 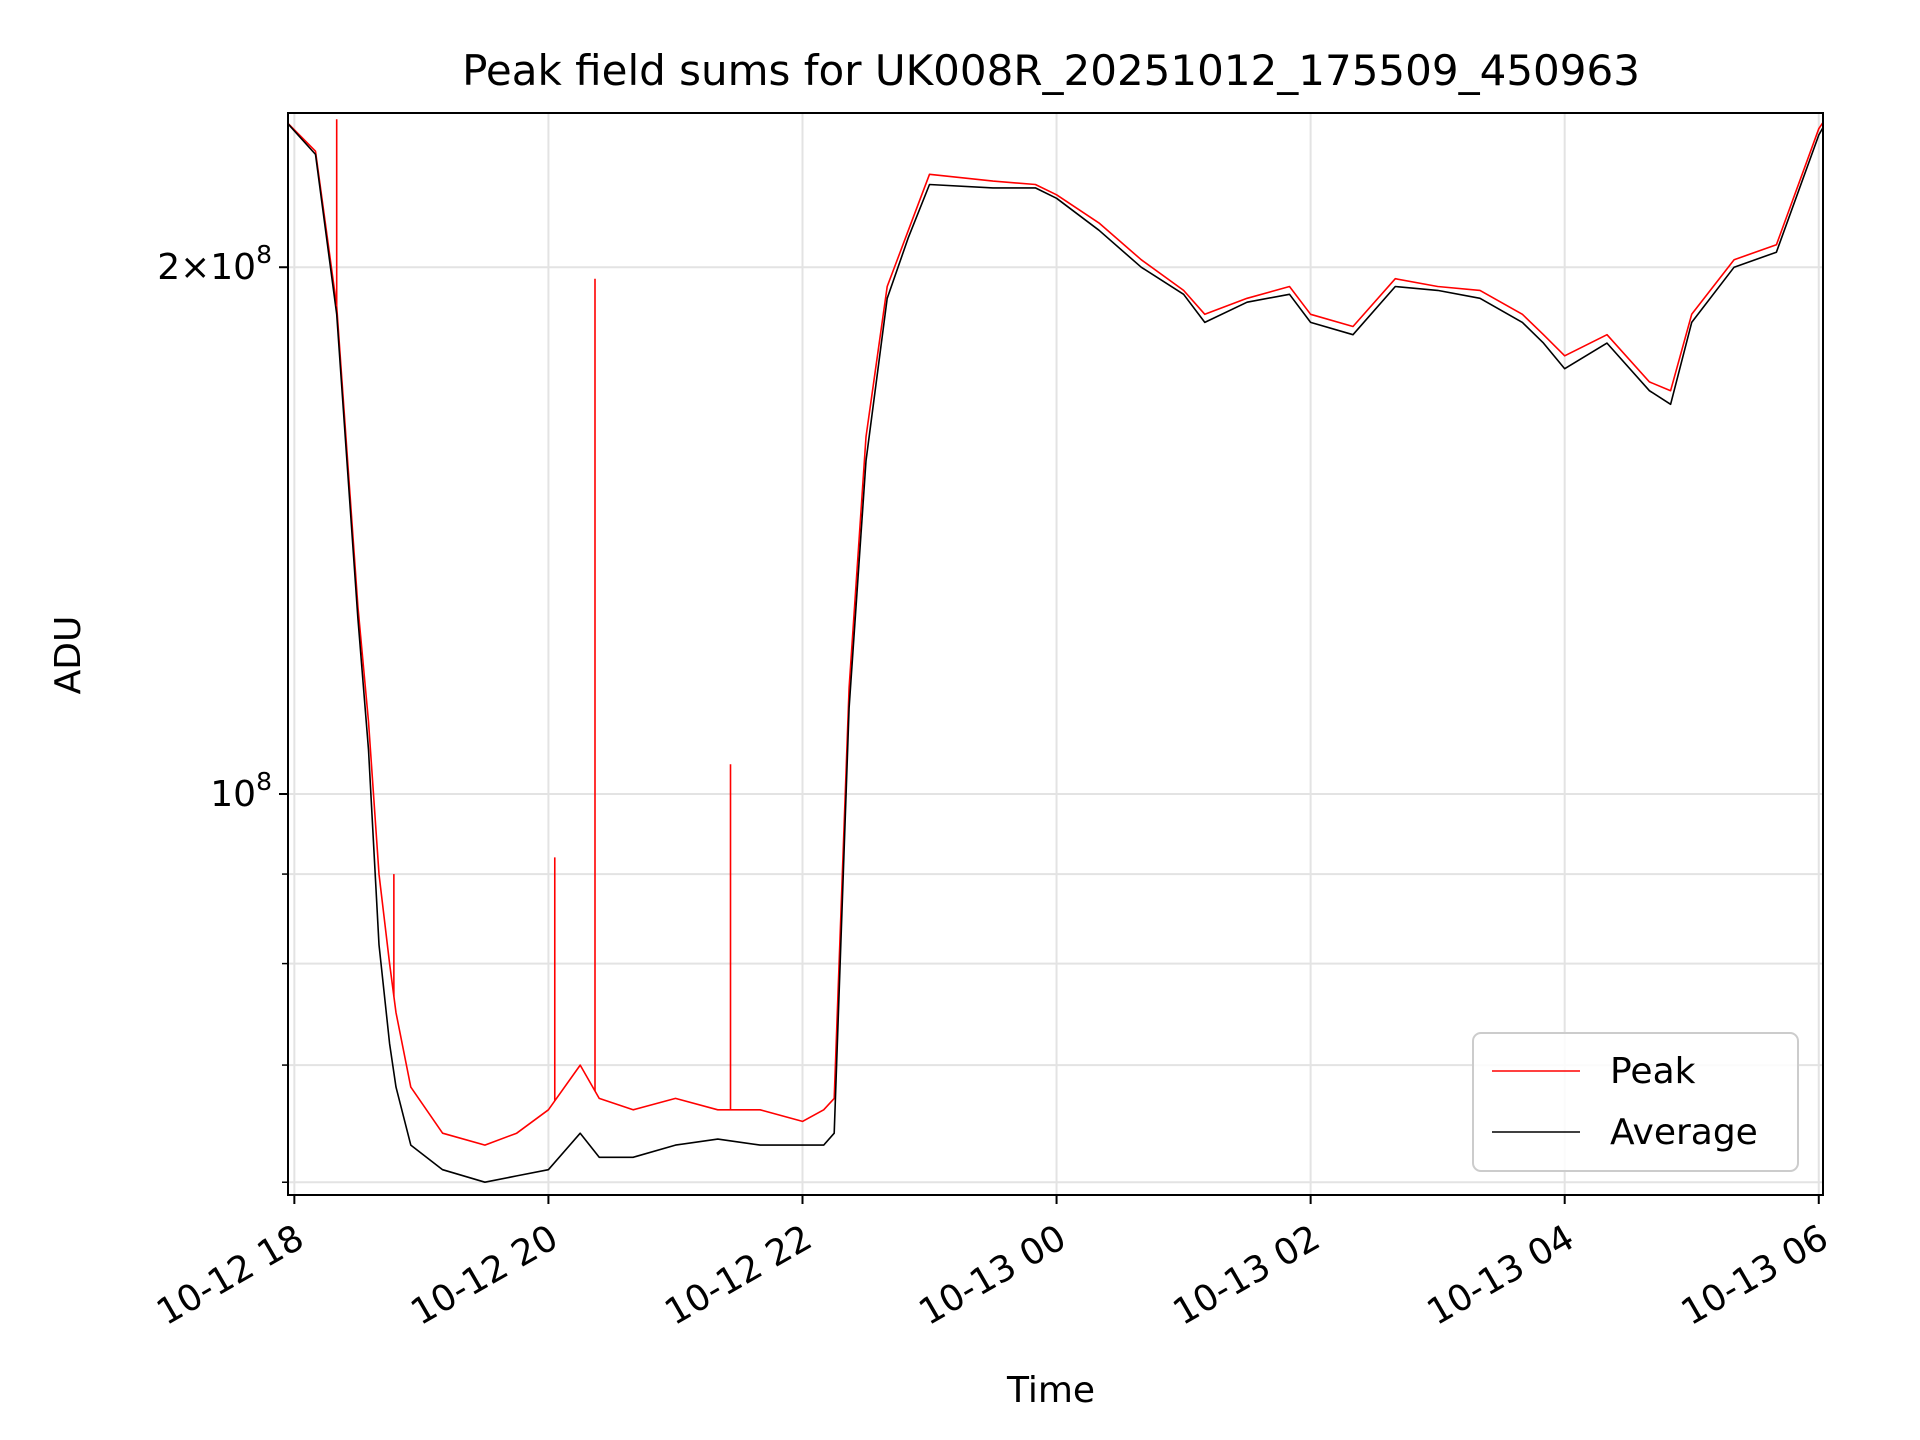 What do you see at coordinates (222, 711) in the screenshot?
I see `y-axis: 108 2×108` at bounding box center [222, 711].